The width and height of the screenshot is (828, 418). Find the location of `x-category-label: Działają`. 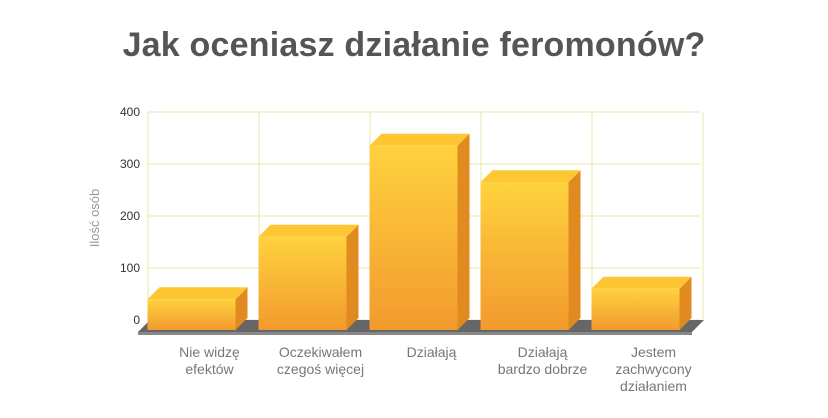

x-category-label: Działają is located at coordinates (432, 352).